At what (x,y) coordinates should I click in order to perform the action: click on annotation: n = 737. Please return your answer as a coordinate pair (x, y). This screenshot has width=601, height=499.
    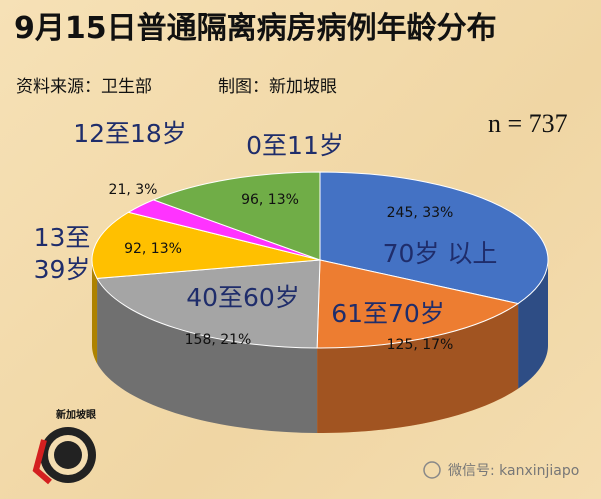
    Looking at the image, I should click on (528, 123).